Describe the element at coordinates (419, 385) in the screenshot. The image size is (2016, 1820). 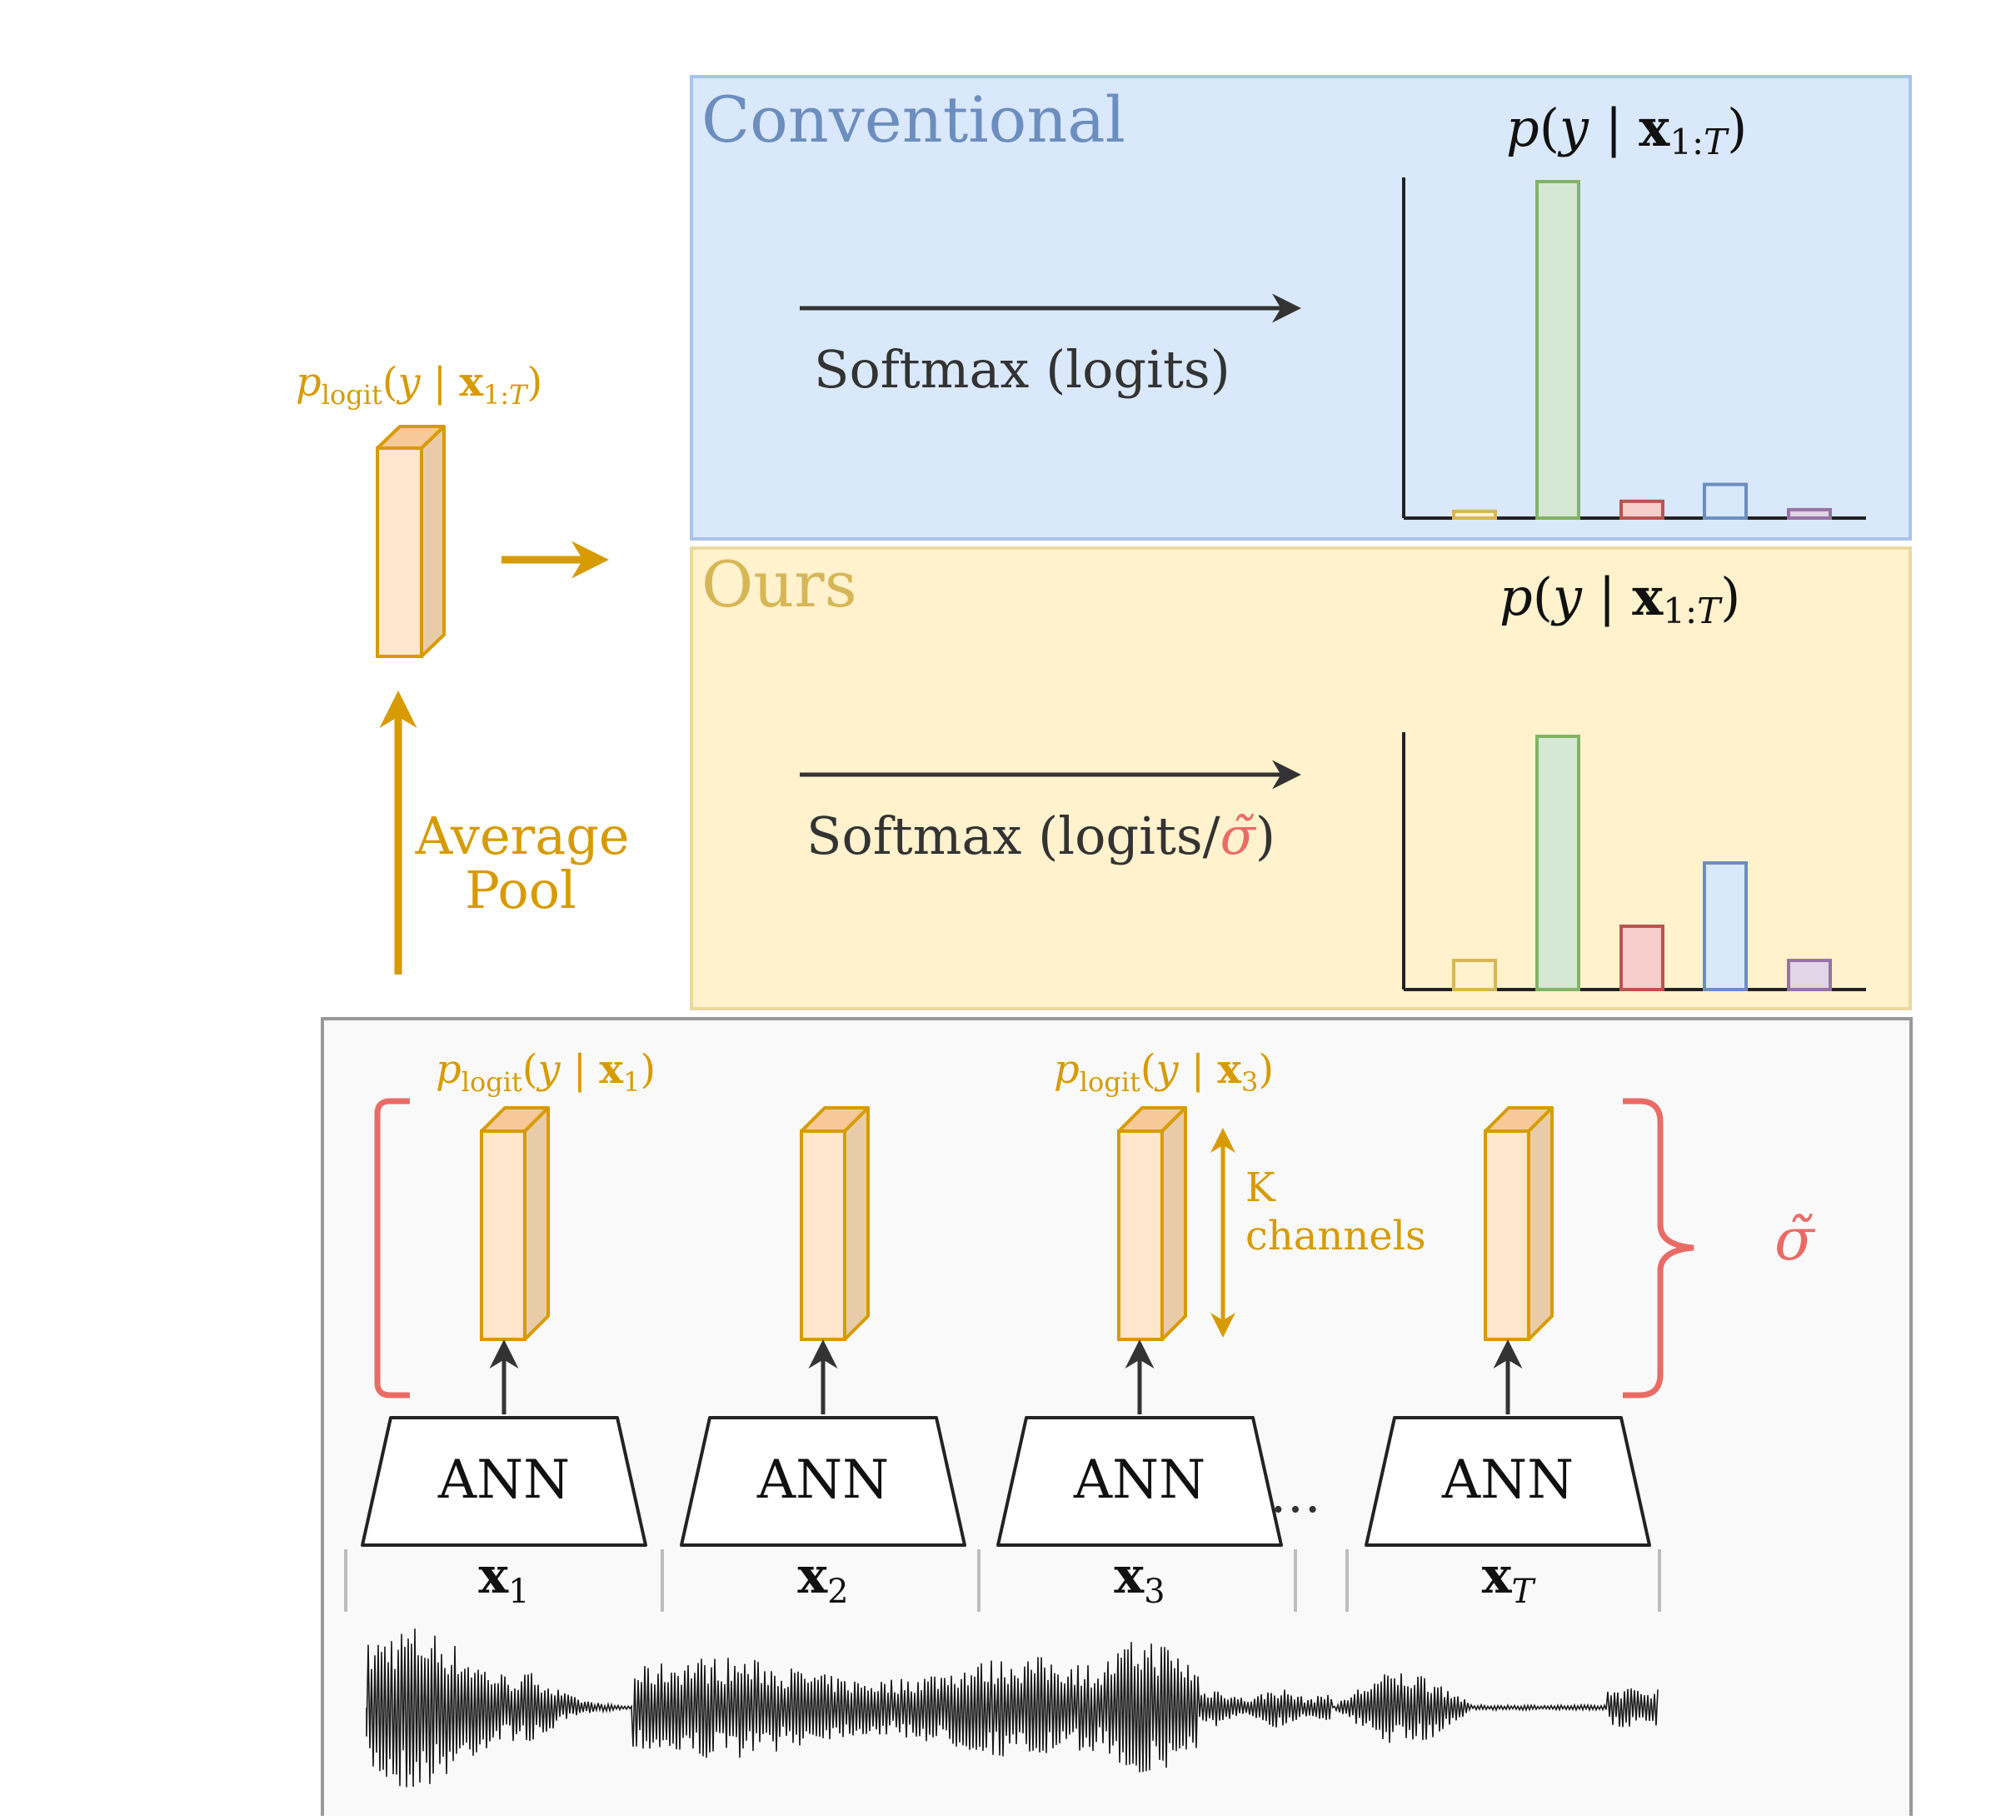
I see `pooled-logit-label: plogit(y | x1:T)` at that location.